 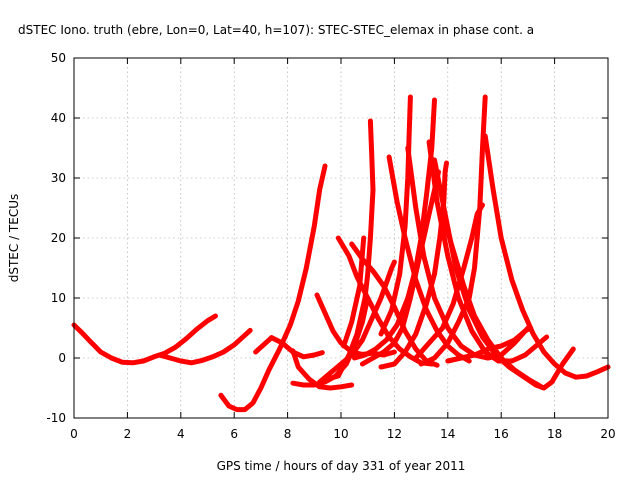 I want to click on x-tick-label: 12, so click(x=394, y=434).